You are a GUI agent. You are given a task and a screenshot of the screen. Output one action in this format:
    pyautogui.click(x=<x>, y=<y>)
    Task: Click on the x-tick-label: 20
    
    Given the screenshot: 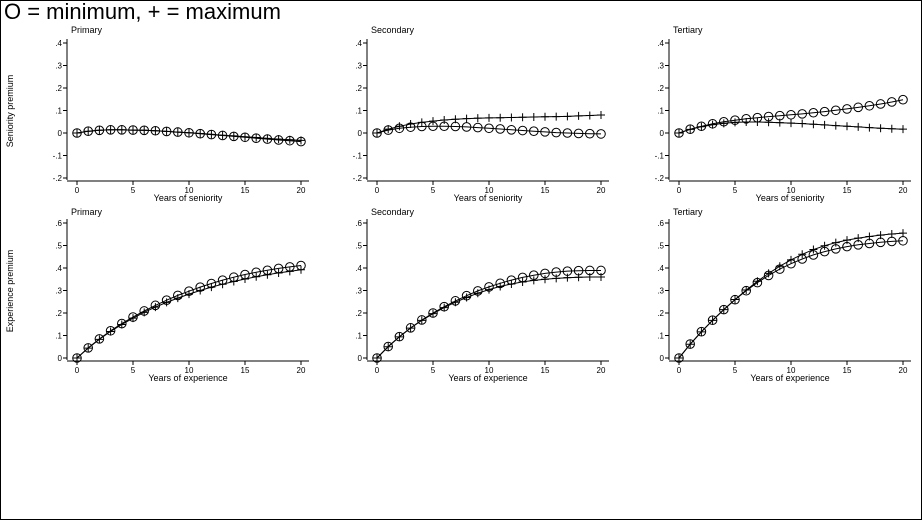 What is the action you would take?
    pyautogui.click(x=301, y=370)
    